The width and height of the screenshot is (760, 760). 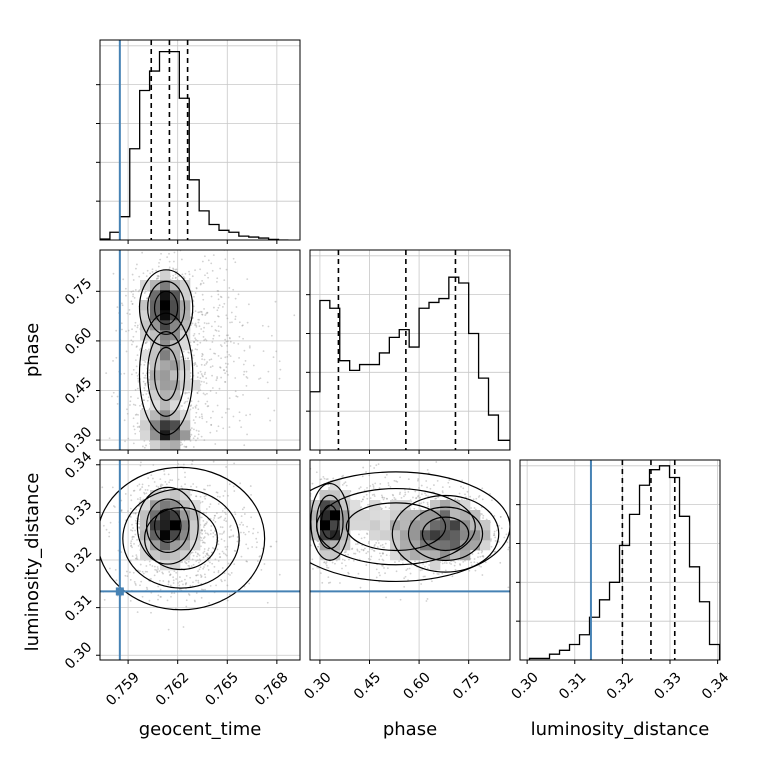 What do you see at coordinates (78, 440) in the screenshot?
I see `y-tick-label: 0.30` at bounding box center [78, 440].